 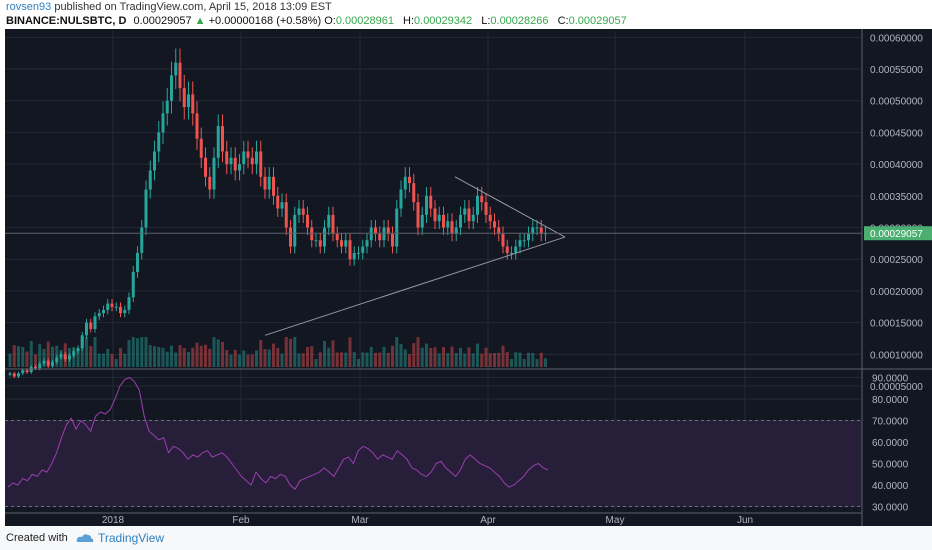 I want to click on price-tick-label: 0.00005000, so click(x=896, y=387).